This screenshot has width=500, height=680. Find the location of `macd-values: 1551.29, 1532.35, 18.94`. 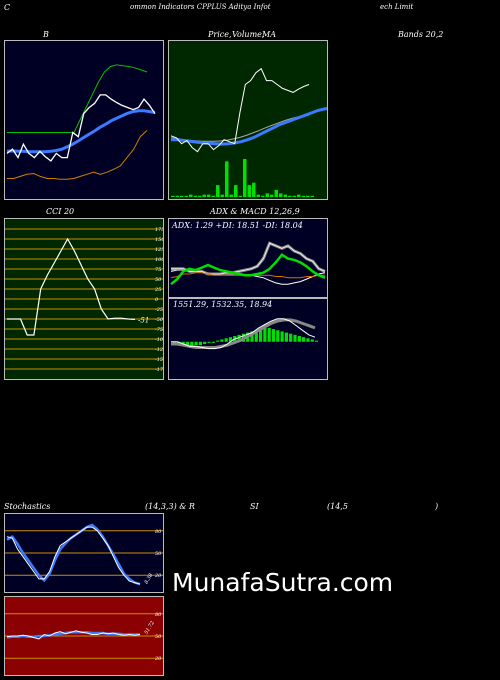

macd-values: 1551.29, 1532.35, 18.94 is located at coordinates (223, 304).